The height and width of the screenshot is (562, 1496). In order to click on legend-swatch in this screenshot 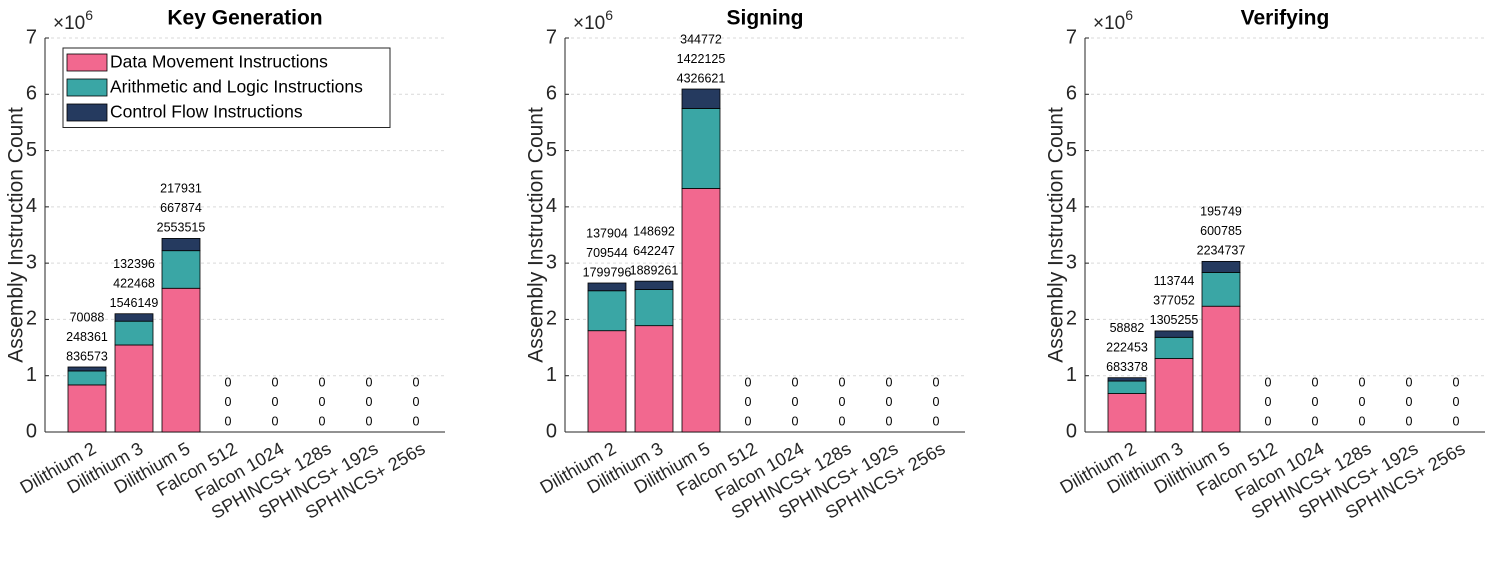, I will do `click(87, 62)`.